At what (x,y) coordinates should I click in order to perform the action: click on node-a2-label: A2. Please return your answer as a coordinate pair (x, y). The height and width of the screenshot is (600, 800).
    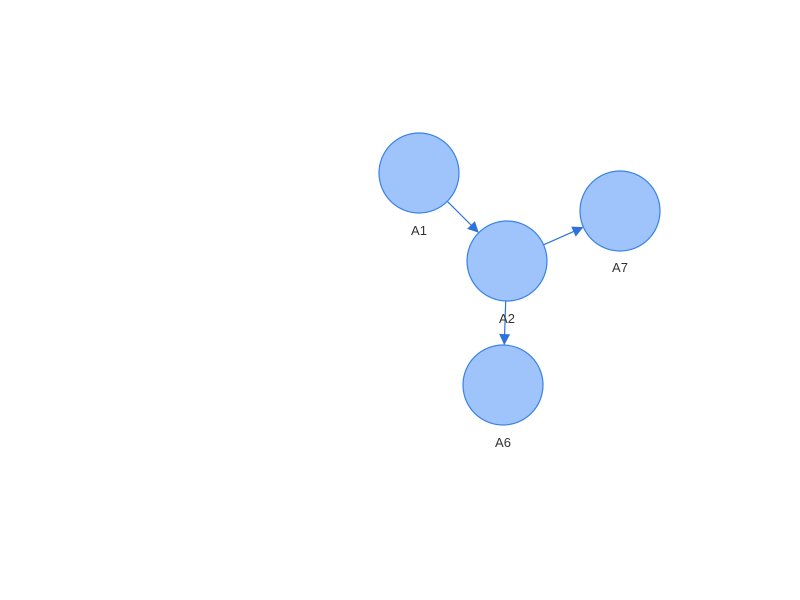
    Looking at the image, I should click on (507, 318).